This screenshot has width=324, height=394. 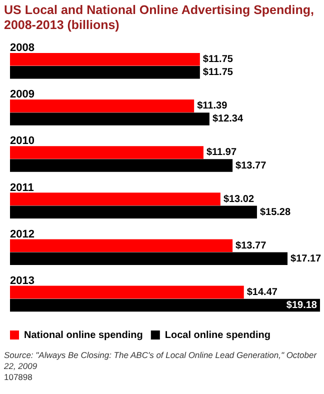 What do you see at coordinates (262, 292) in the screenshot?
I see `data-label: $14.47` at bounding box center [262, 292].